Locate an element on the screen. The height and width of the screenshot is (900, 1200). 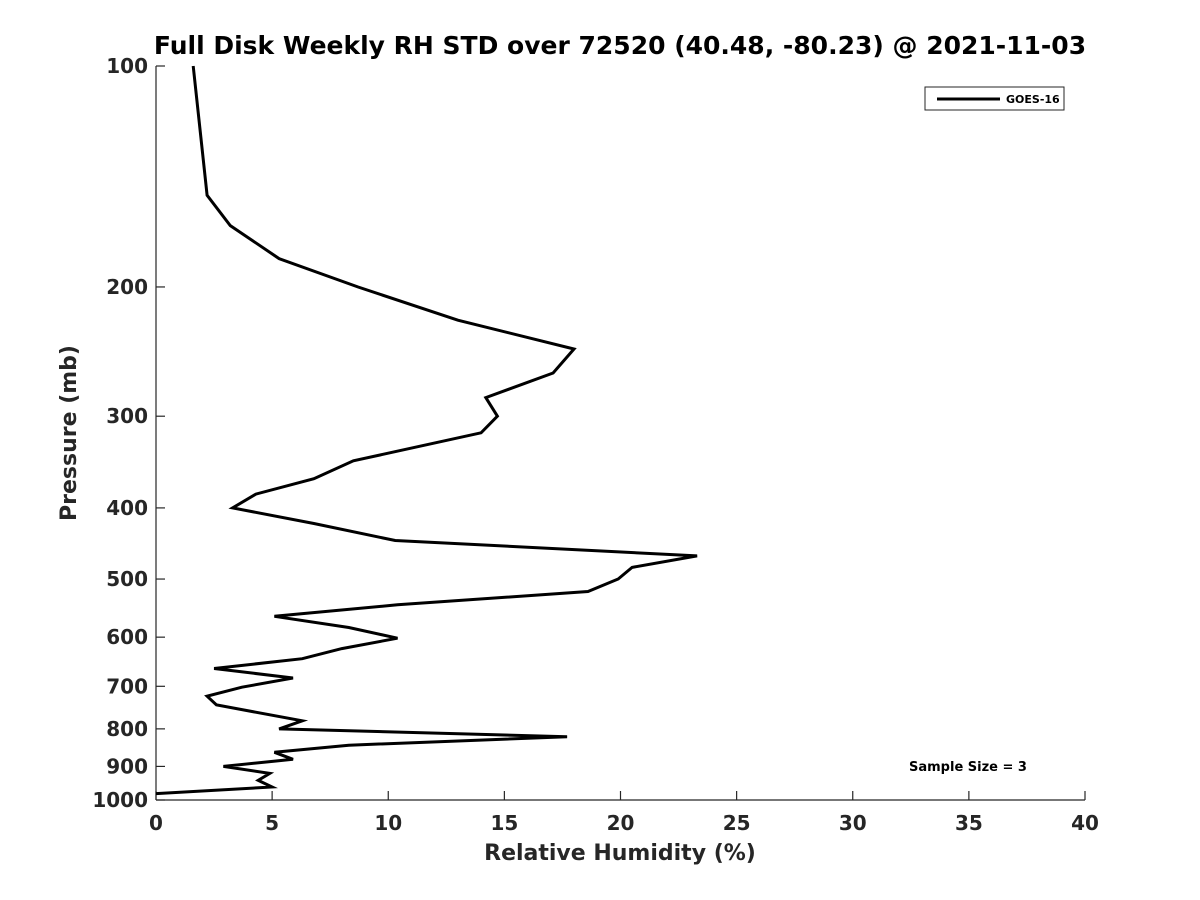
x-axis-ticks: 0 5 10 15 20 25 30 35 40 is located at coordinates (624, 813).